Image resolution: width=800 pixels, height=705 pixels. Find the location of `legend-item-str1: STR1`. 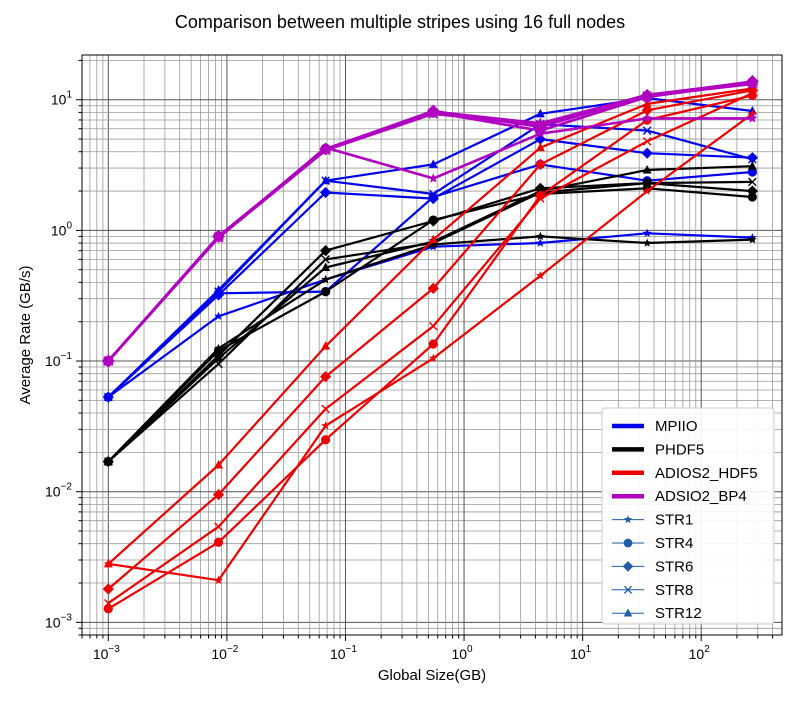

legend-item-str1: STR1 is located at coordinates (652, 520).